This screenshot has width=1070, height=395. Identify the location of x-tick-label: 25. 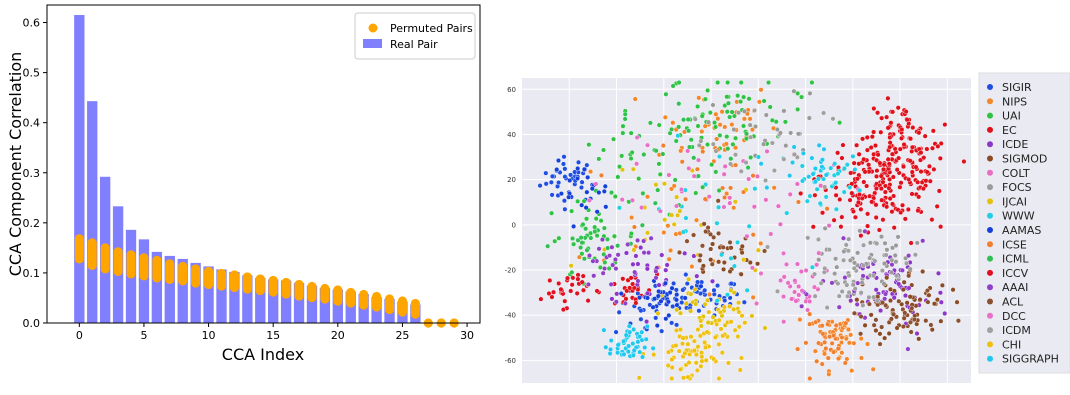
(402, 335).